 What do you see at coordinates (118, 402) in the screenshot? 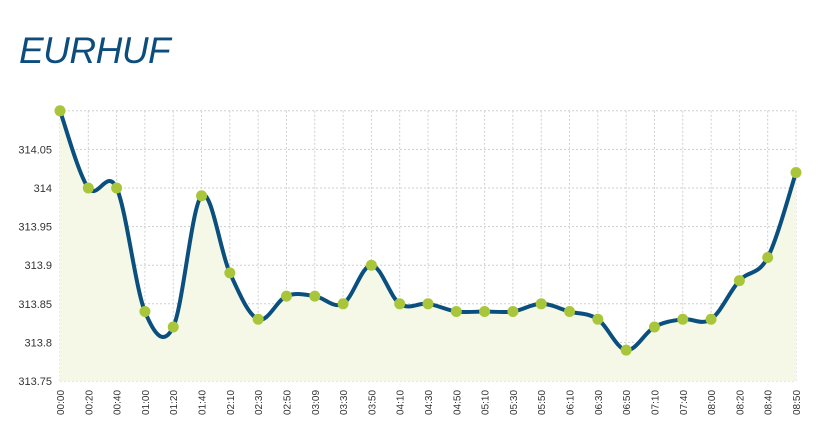
I see `x-tick-label: 00:40` at bounding box center [118, 402].